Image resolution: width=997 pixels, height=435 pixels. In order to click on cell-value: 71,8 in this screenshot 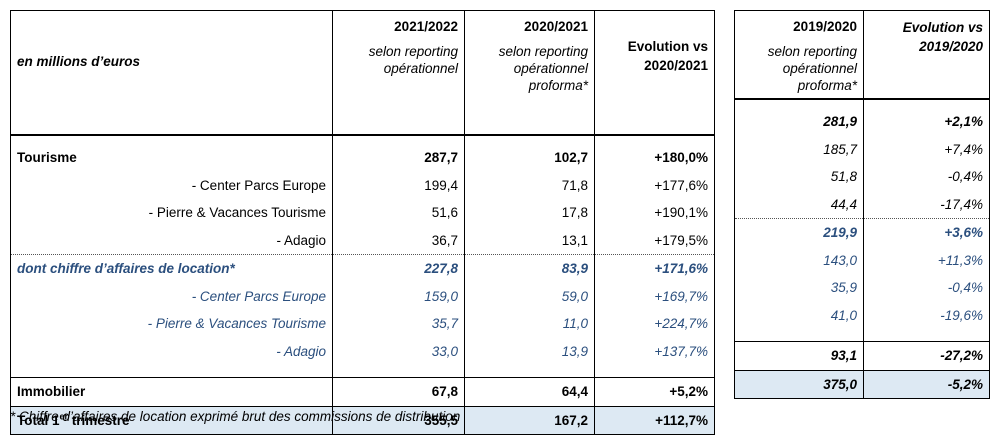, I will do `click(529, 185)`.